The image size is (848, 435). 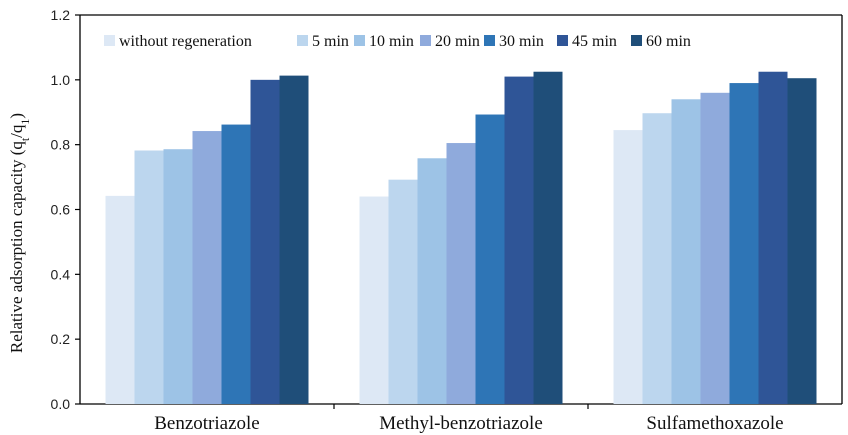 What do you see at coordinates (594, 41) in the screenshot?
I see `legend-label: 45 min` at bounding box center [594, 41].